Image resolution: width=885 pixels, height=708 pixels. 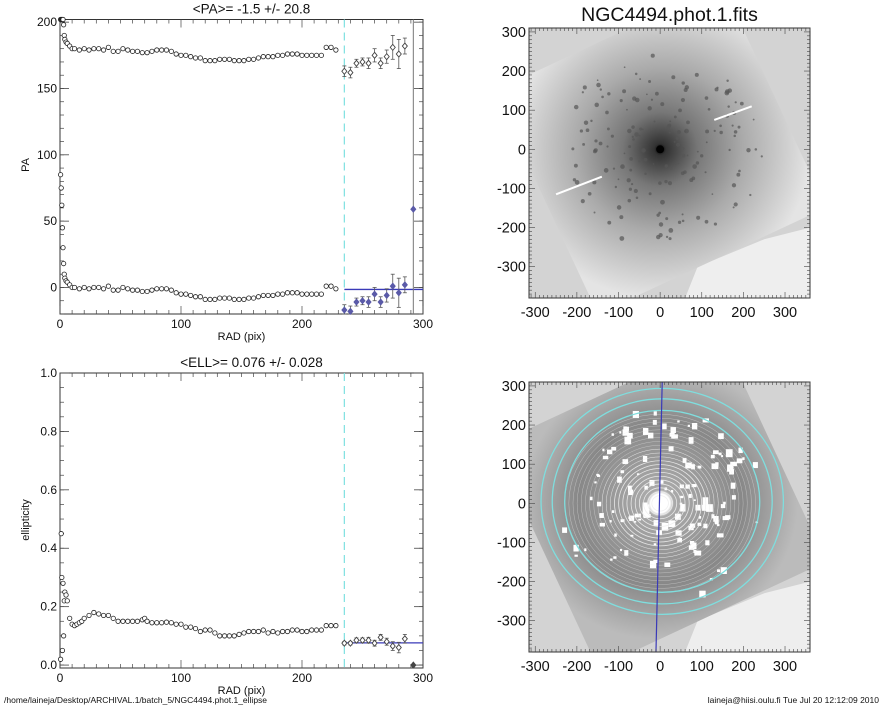 What do you see at coordinates (747, 262) in the screenshot?
I see `noisy-region` at bounding box center [747, 262].